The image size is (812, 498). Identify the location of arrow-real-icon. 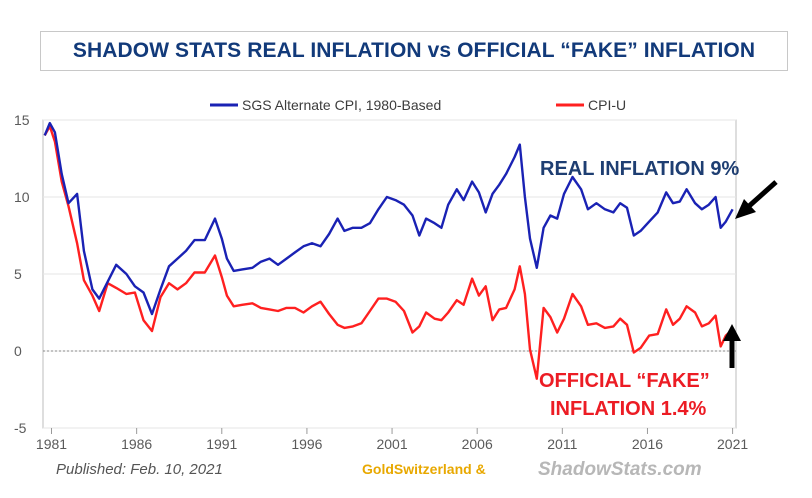
(756, 199).